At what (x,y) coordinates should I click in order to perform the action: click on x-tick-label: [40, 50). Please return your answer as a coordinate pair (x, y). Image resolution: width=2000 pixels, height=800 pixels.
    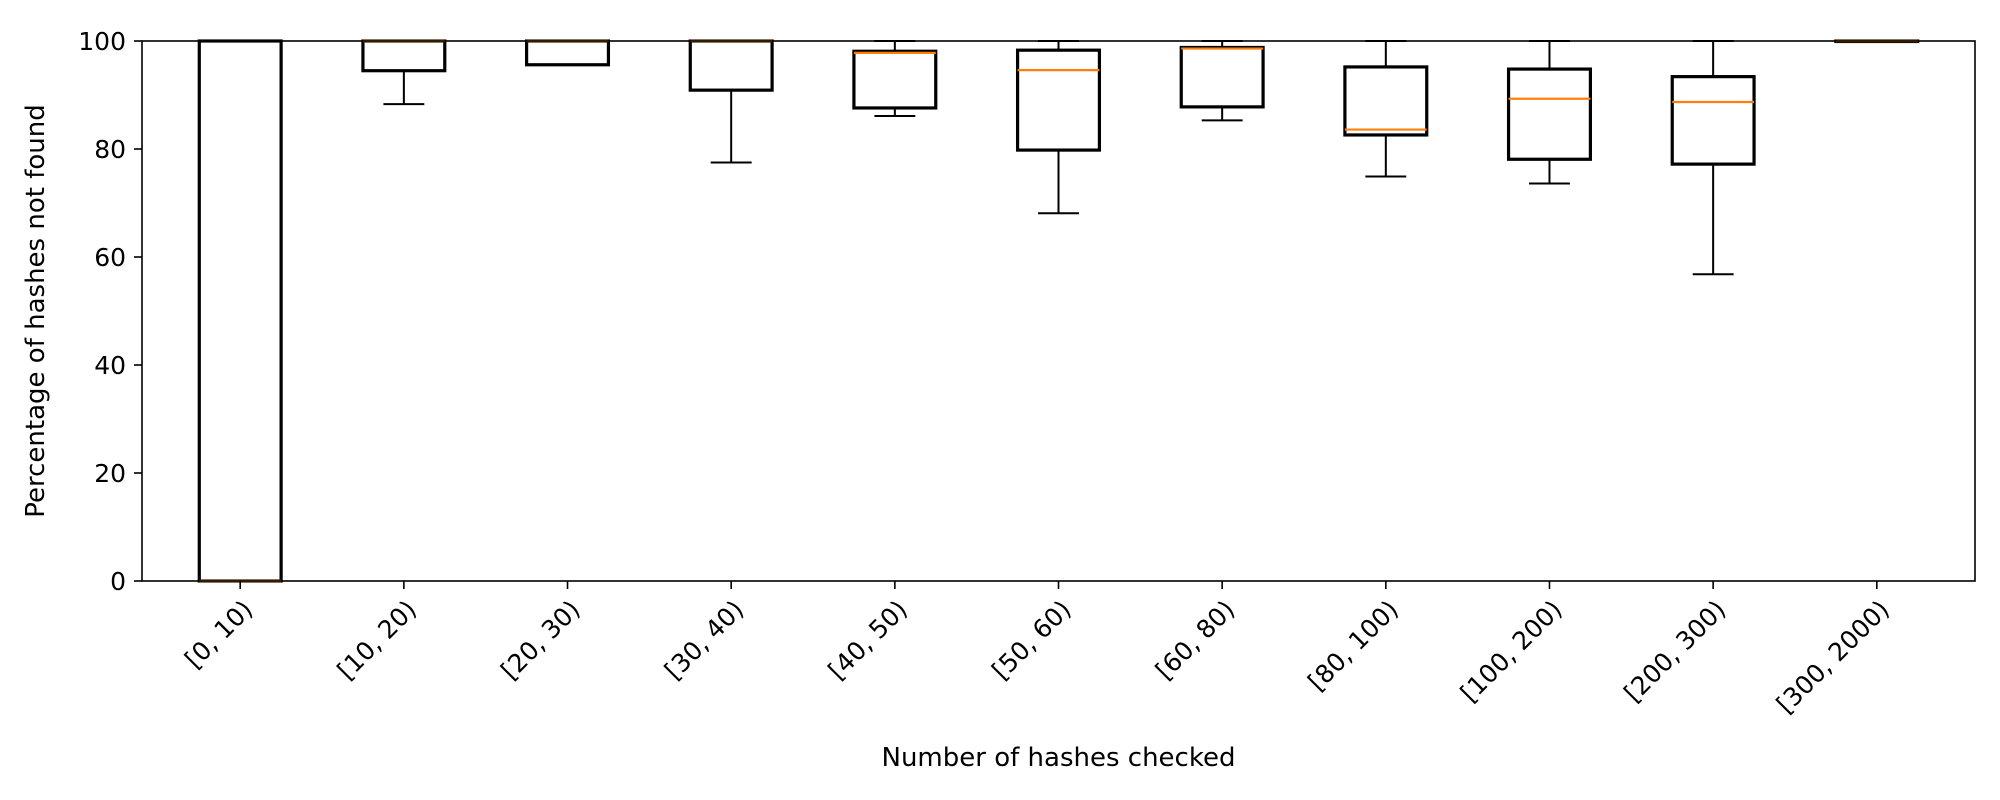
    Looking at the image, I should click on (868, 640).